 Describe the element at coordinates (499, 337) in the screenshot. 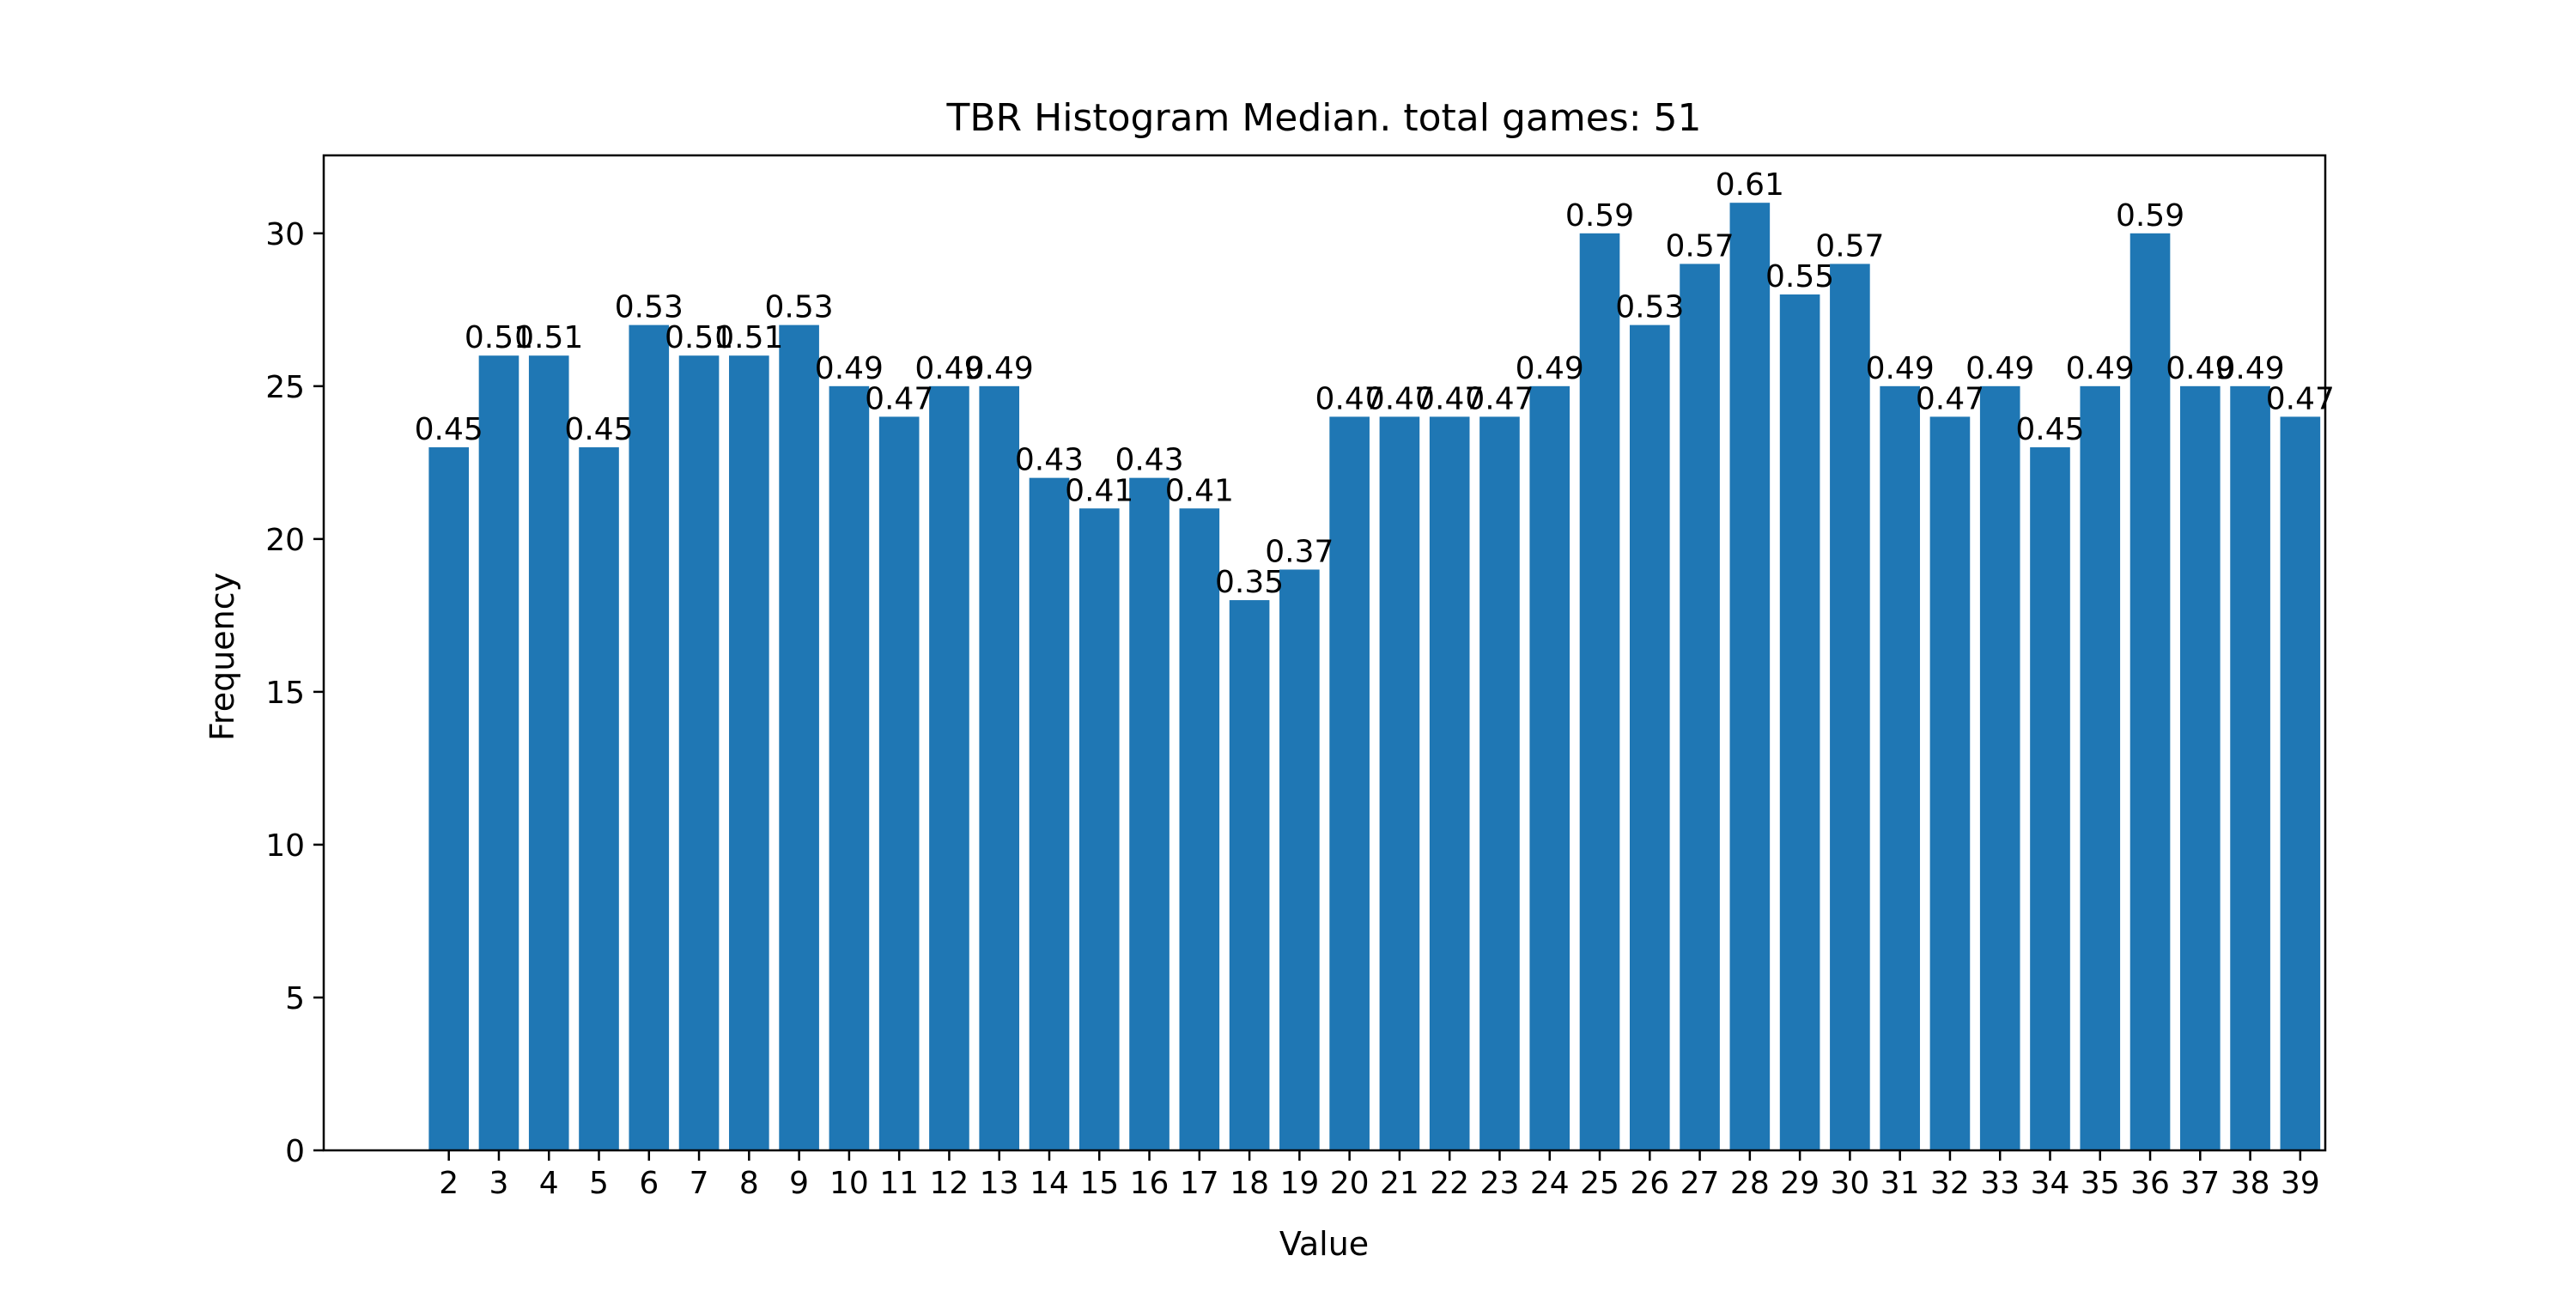

I see `data-label-3: 0.51` at that location.